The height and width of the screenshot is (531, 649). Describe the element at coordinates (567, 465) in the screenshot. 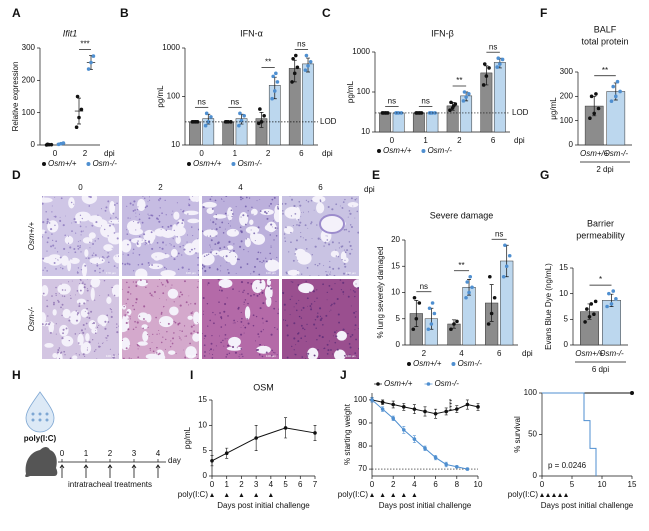

I see `p-value: p = 0.0246` at that location.